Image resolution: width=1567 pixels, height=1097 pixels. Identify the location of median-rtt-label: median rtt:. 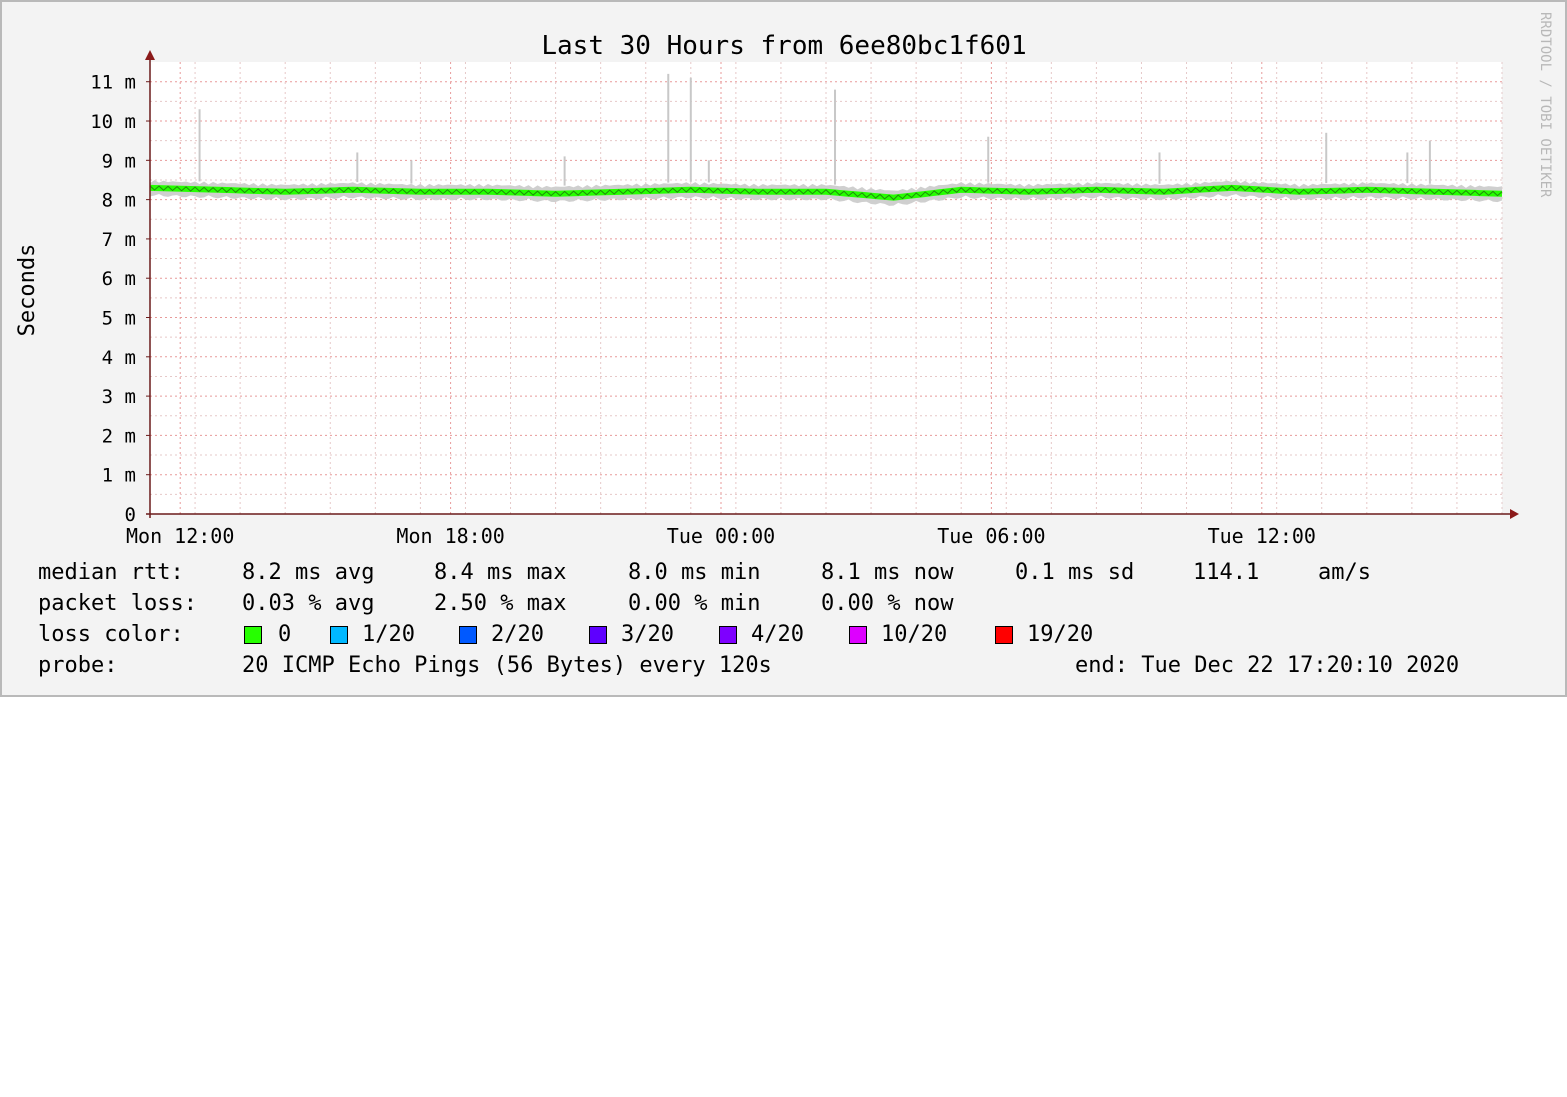
(111, 572).